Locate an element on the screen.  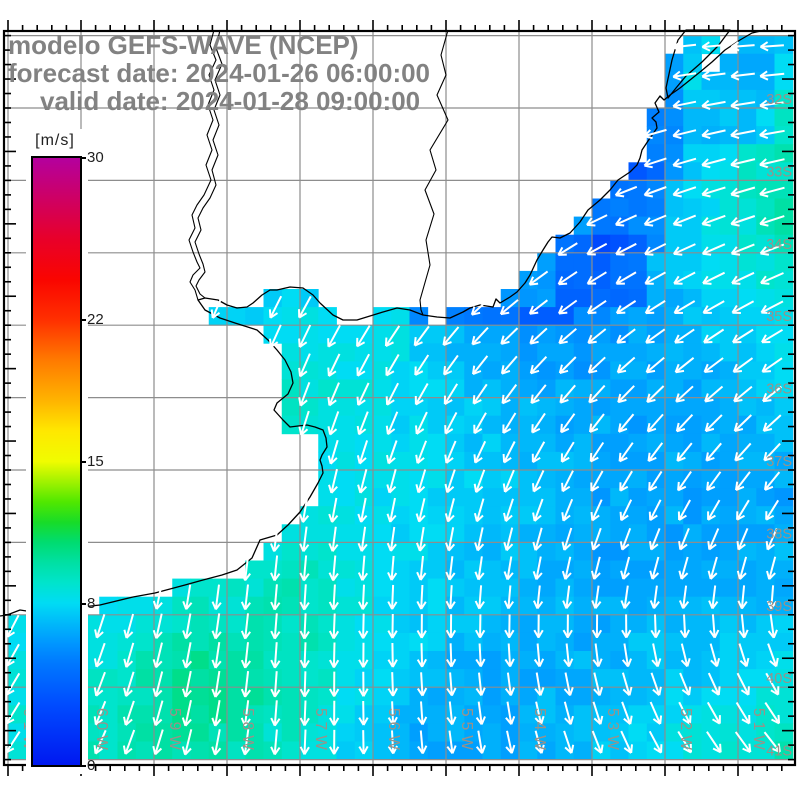
lat-label: 33S is located at coordinates (779, 172).